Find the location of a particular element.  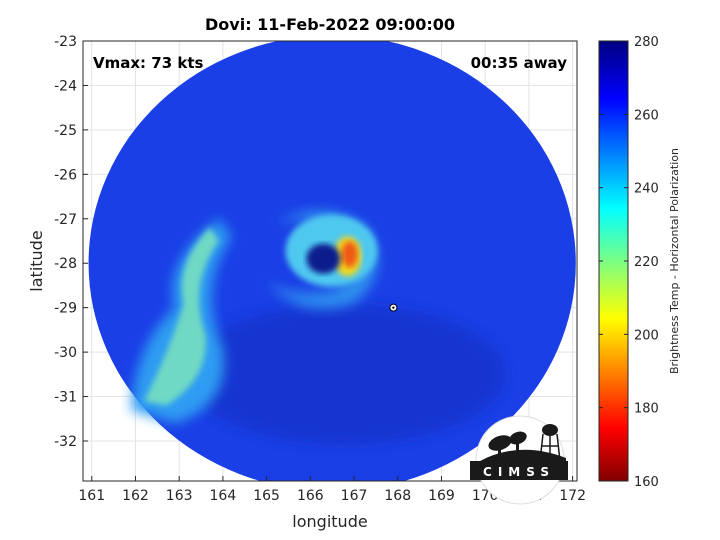

swath-dark-ring is located at coordinates (345, 374).